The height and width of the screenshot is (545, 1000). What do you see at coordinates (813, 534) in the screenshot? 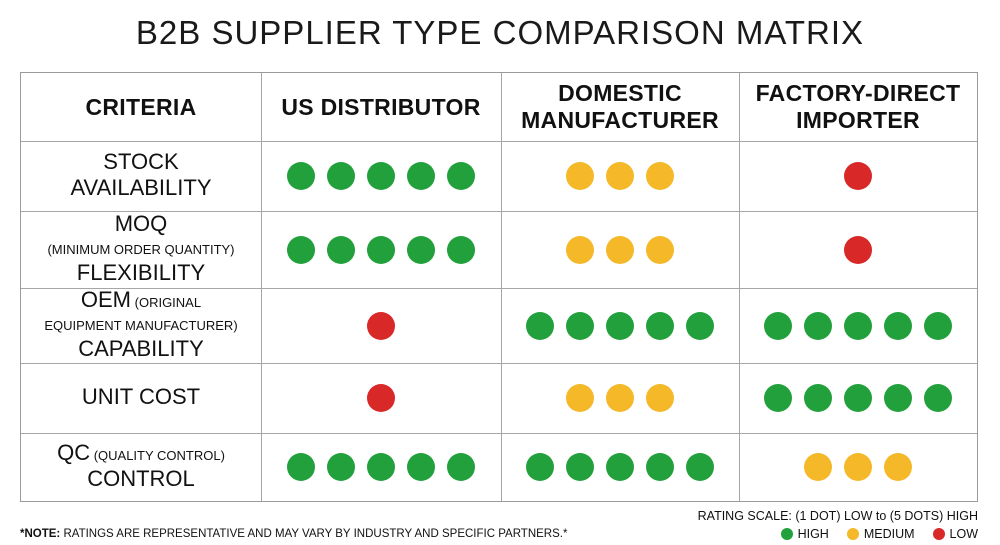
I see `legend-label: HIGH` at bounding box center [813, 534].